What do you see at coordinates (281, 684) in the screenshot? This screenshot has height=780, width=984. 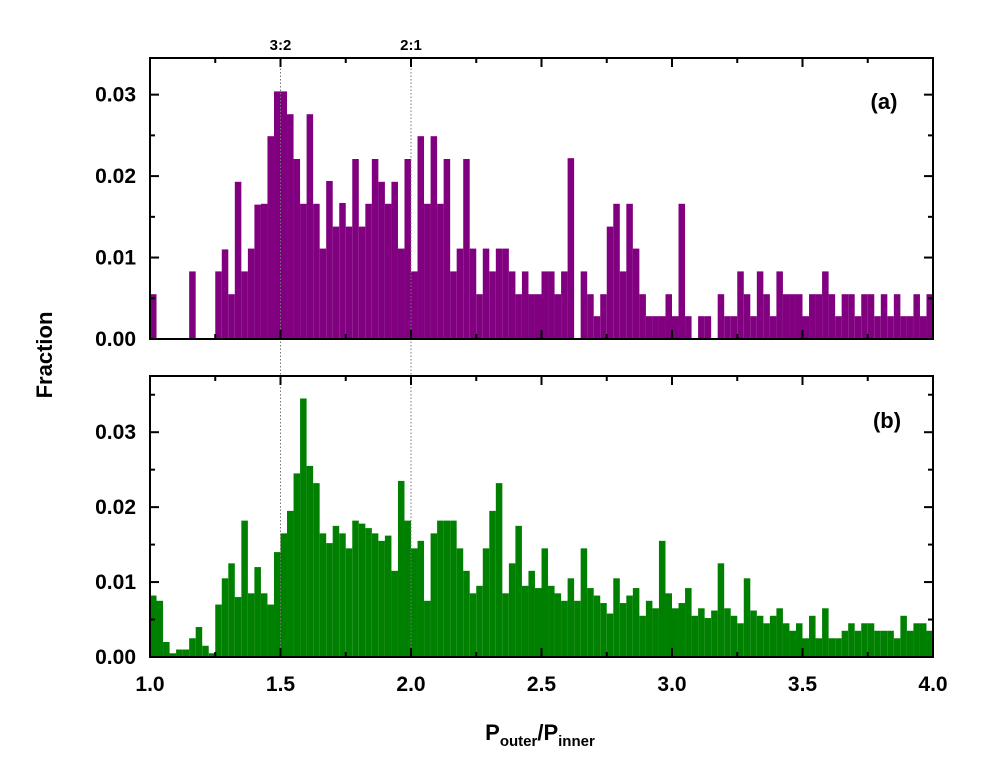 I see `x-tick-label: 1.5` at bounding box center [281, 684].